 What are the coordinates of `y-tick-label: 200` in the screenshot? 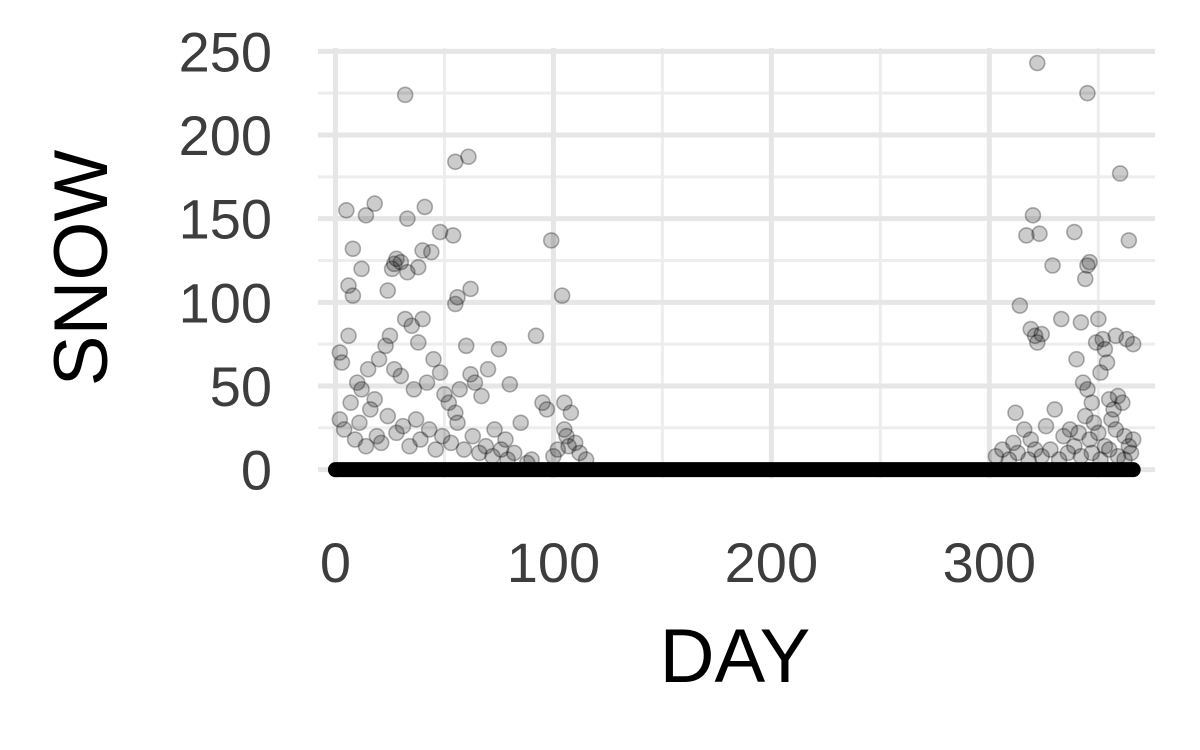 It's located at (225, 135).